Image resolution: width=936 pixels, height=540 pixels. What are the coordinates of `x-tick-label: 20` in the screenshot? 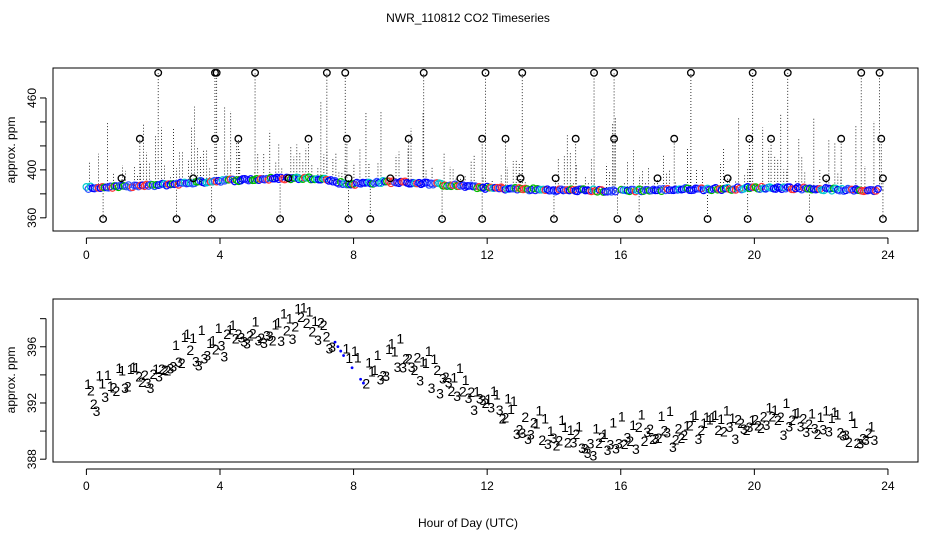 It's located at (755, 255).